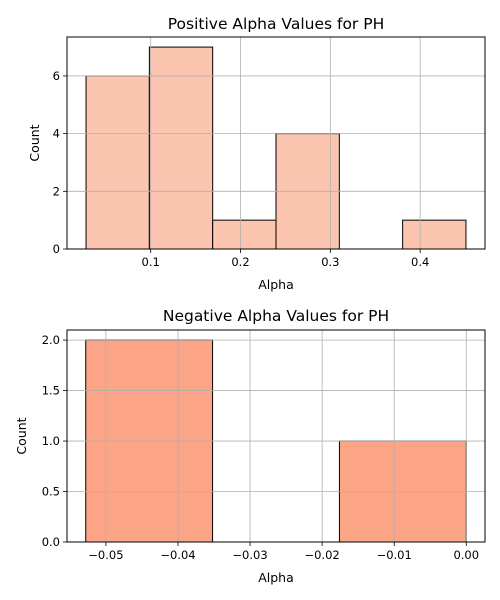 This screenshot has width=500, height=600. Describe the element at coordinates (394, 555) in the screenshot. I see `x-tick-label: −0.01` at that location.